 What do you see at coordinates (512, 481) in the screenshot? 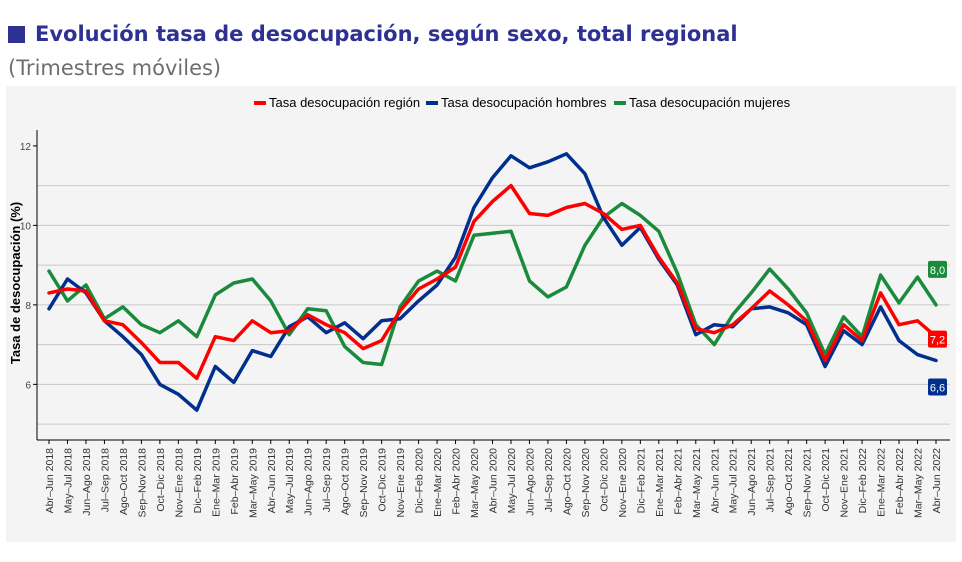
I see `x-tick-label: May–Jul 2020` at bounding box center [512, 481].